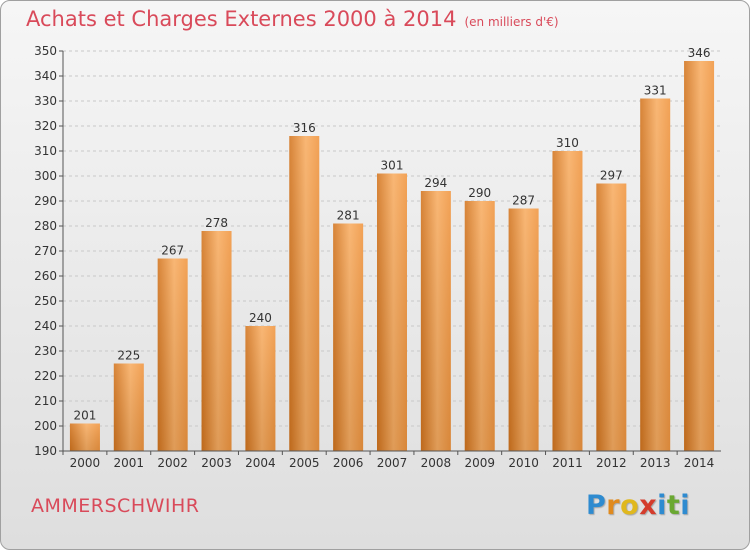 The image size is (750, 550). What do you see at coordinates (511, 22) in the screenshot?
I see `chart-subtitle: (en milliers d'€)` at bounding box center [511, 22].